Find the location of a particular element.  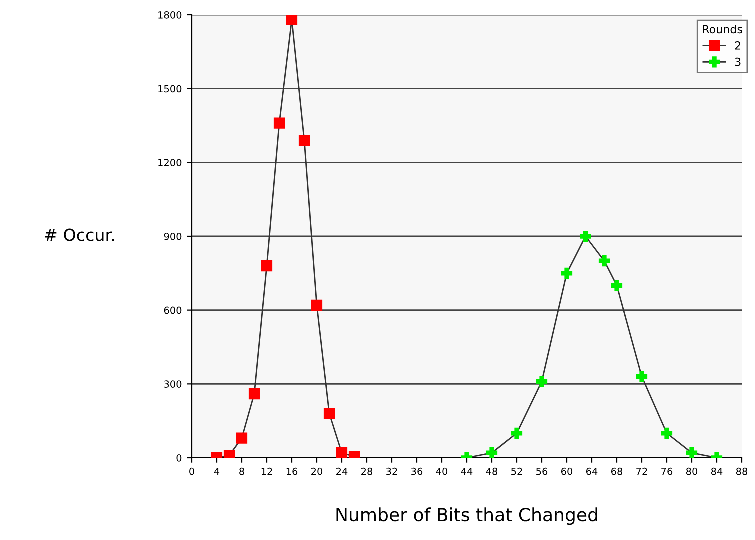

x-tick-label: 44 is located at coordinates (467, 472).